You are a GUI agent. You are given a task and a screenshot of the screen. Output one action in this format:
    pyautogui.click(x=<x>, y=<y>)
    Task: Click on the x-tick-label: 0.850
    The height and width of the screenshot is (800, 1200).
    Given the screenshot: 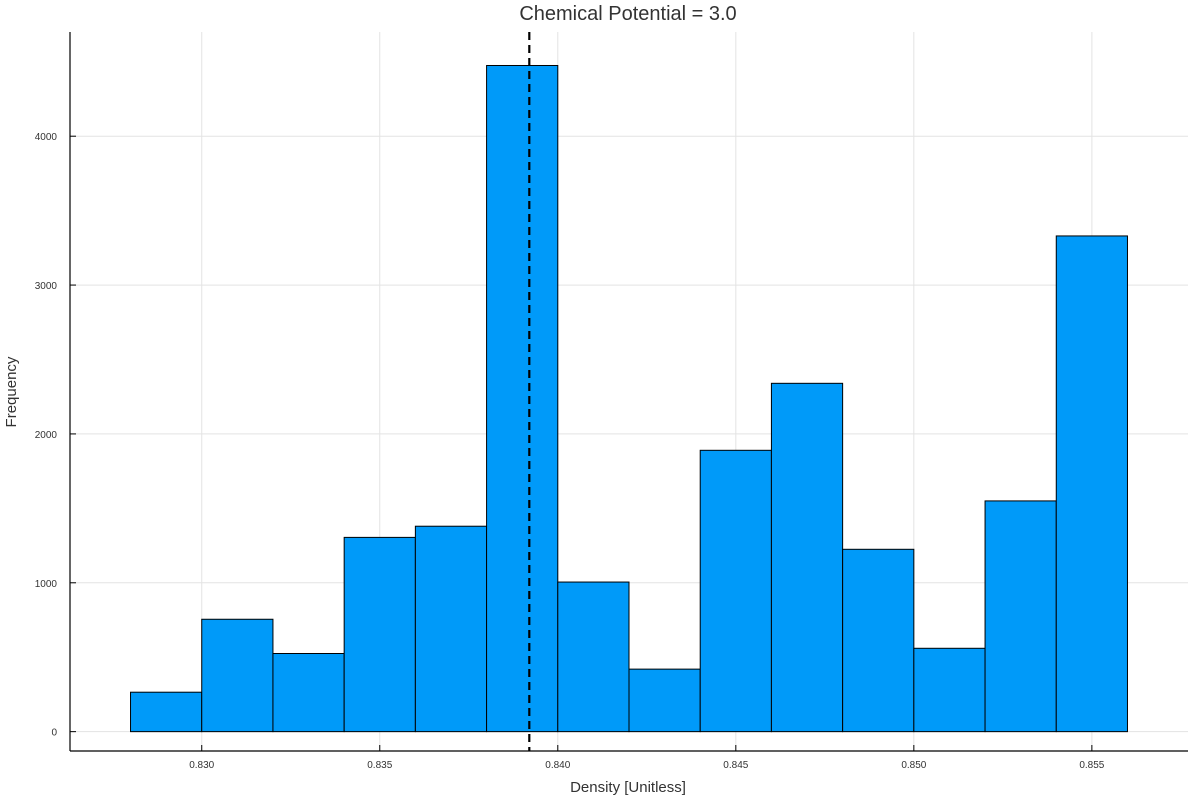 What is the action you would take?
    pyautogui.click(x=913, y=765)
    